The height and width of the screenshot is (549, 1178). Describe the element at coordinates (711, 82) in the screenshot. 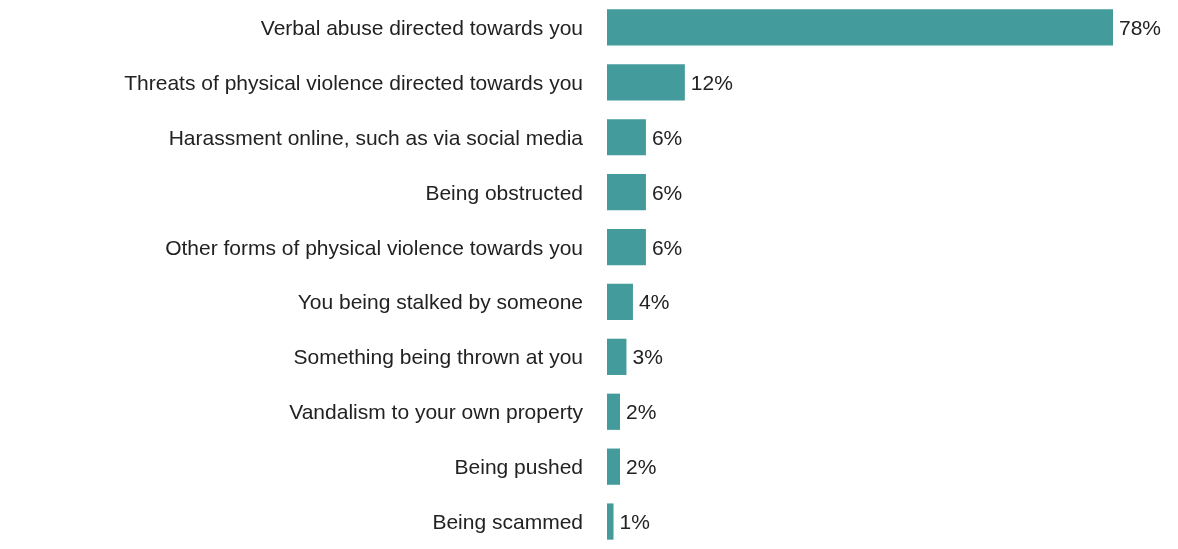

I see `data-label: 12%` at that location.